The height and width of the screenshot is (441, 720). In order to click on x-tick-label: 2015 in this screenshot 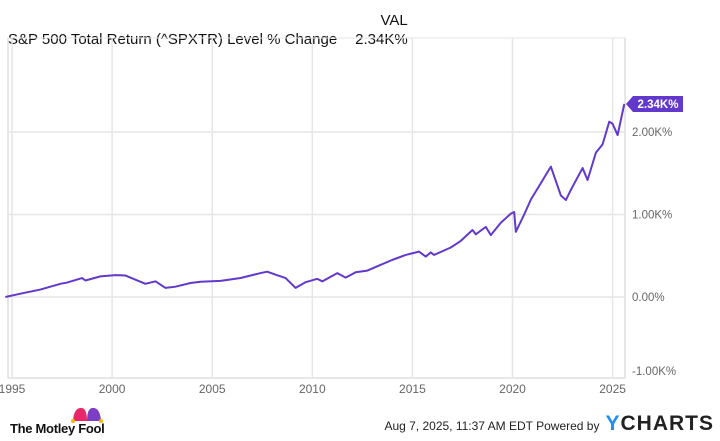, I will do `click(412, 389)`.